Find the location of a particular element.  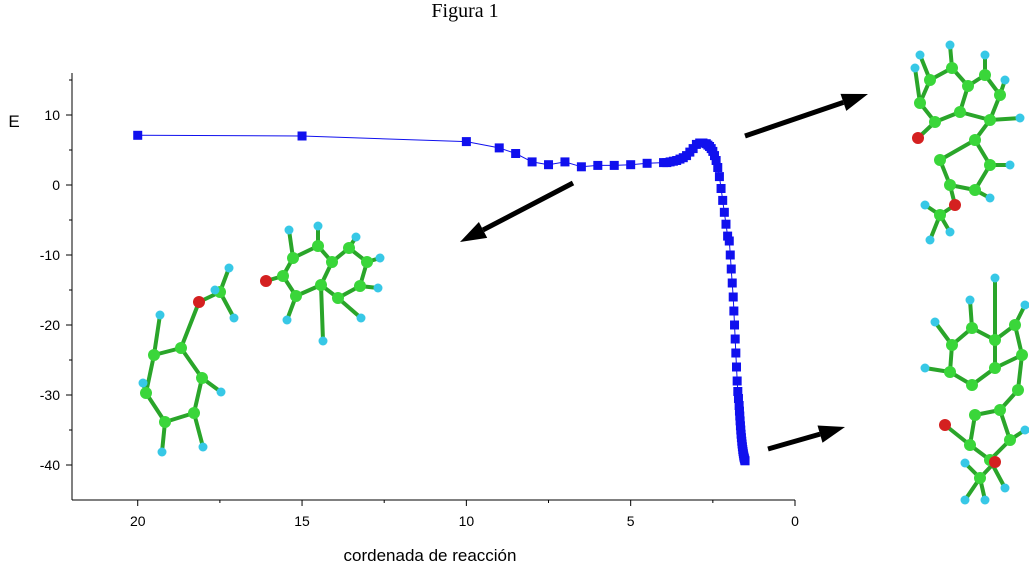

y-tick-label: 0 is located at coordinates (56, 185).